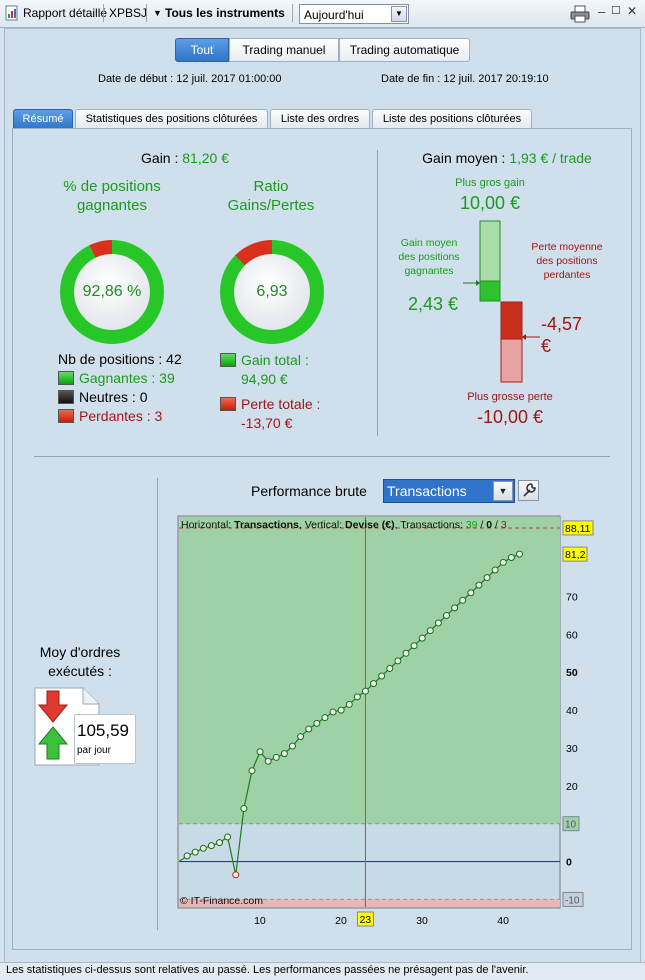 The height and width of the screenshot is (980, 645). Describe the element at coordinates (66, 416) in the screenshot. I see `red-square-icon` at that location.